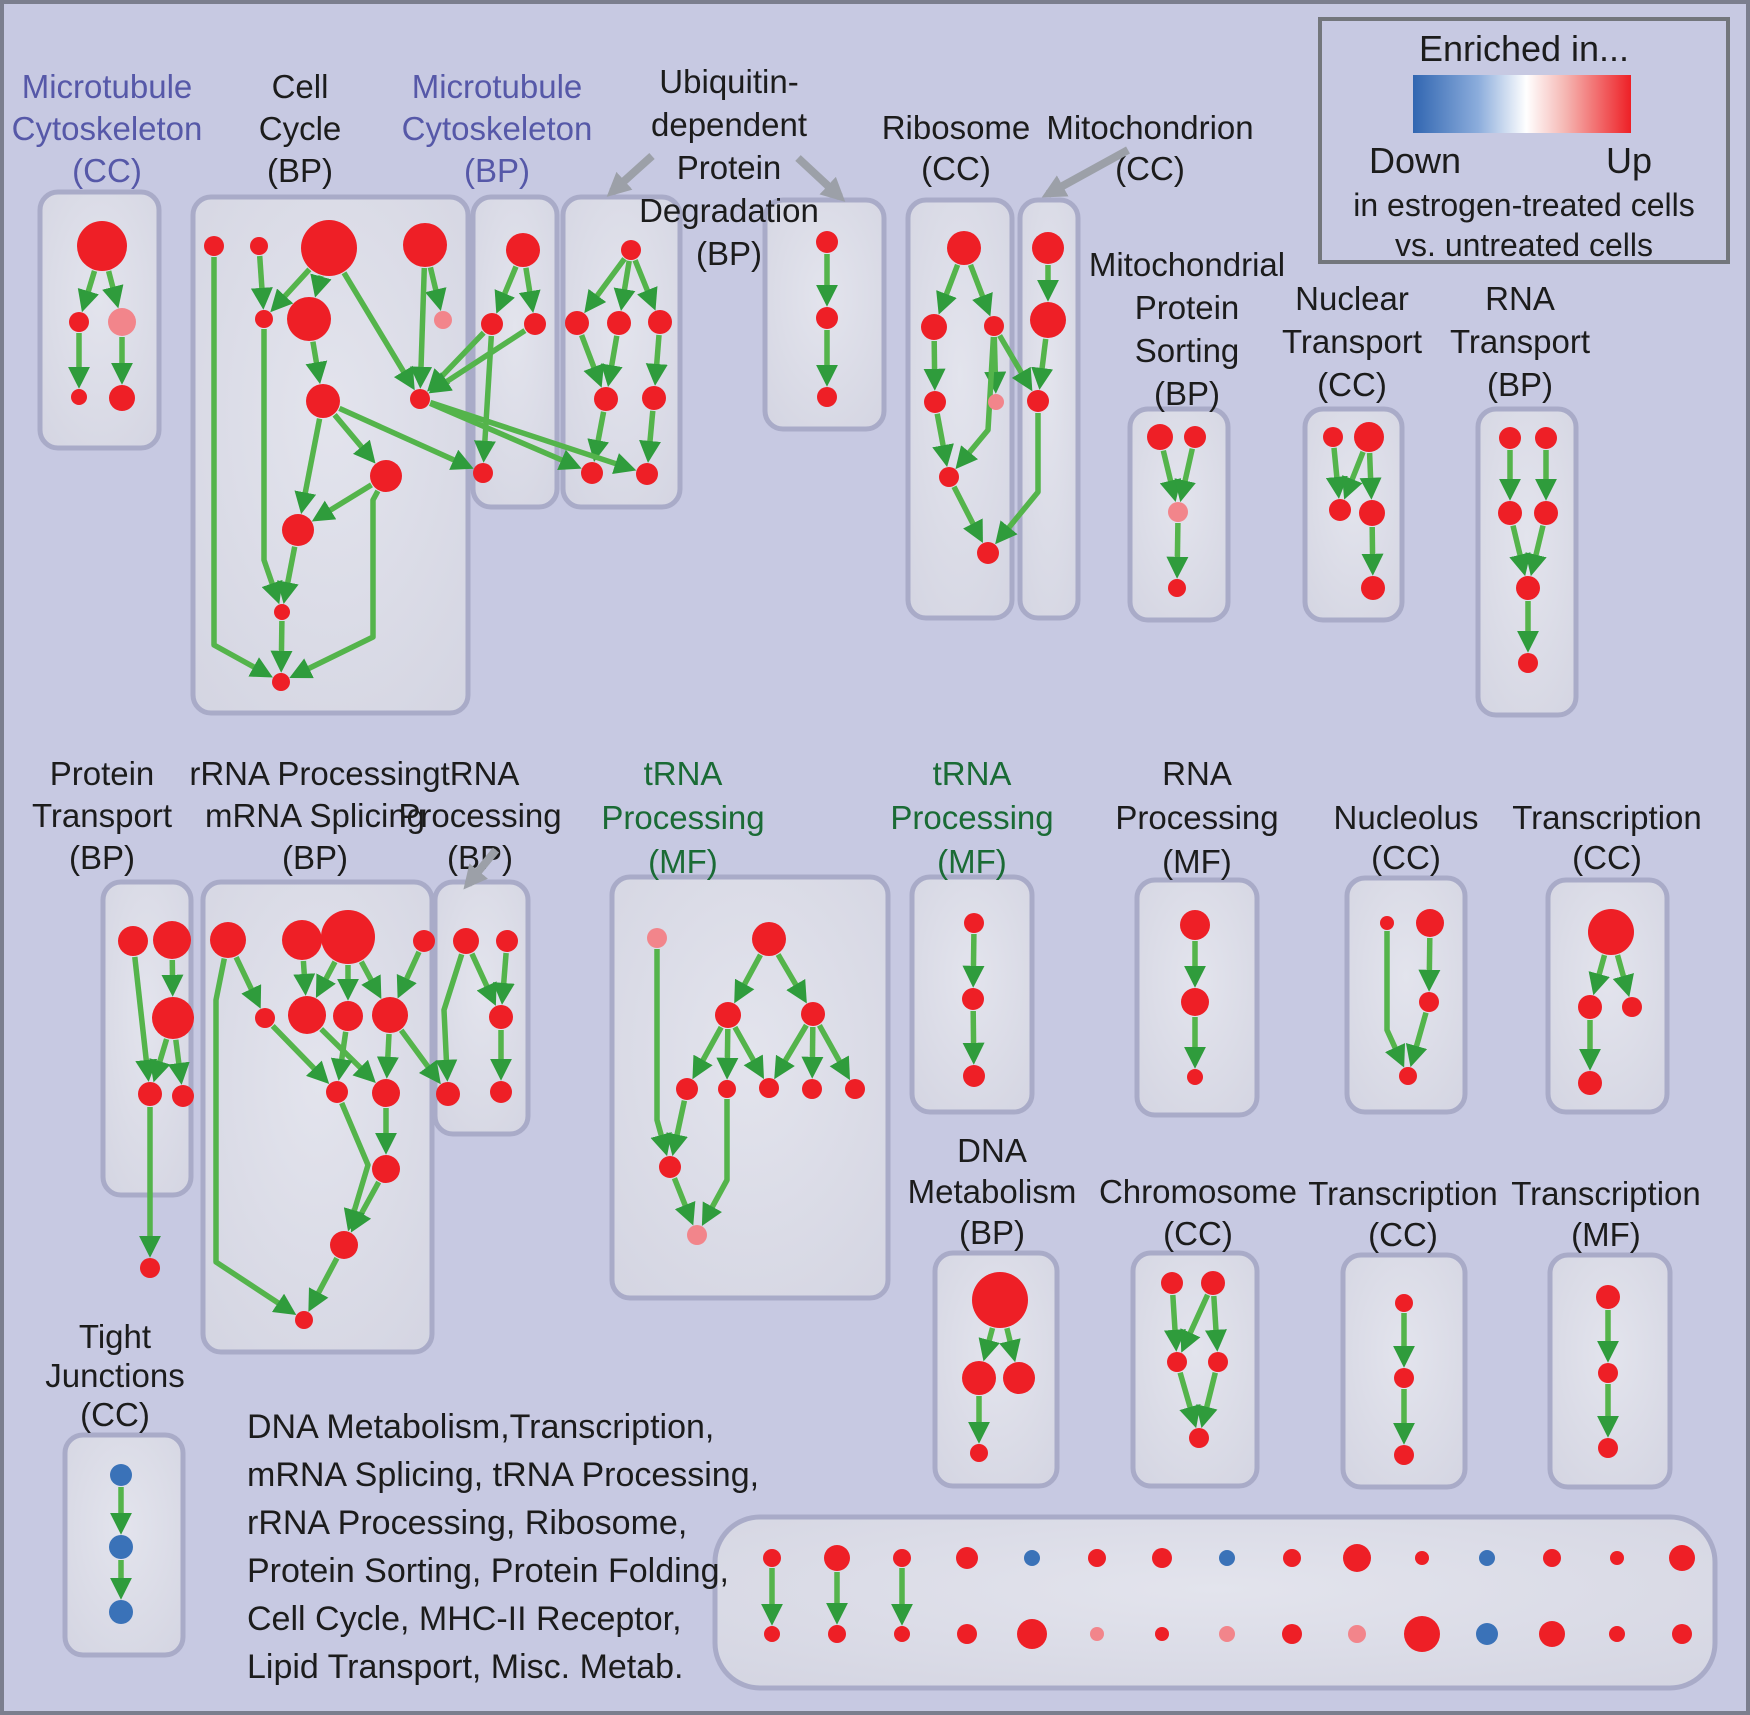 Image resolution: width=1750 pixels, height=1715 pixels. Describe the element at coordinates (1187, 264) in the screenshot. I see `group-label-mito-protein-sorting-bp: Mitochondrial` at that location.